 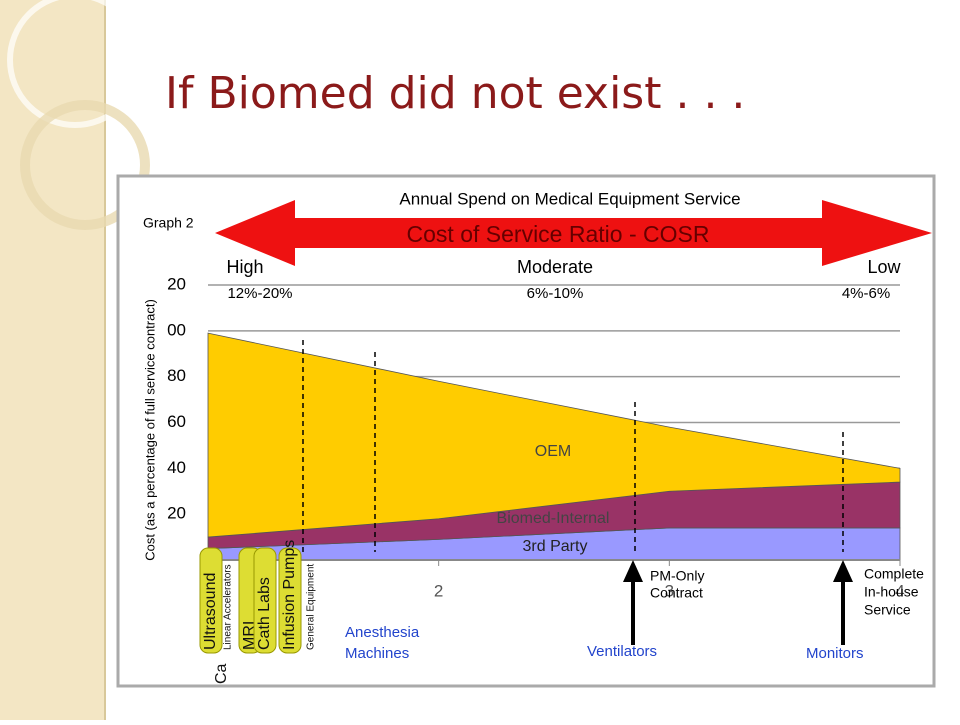 What do you see at coordinates (558, 234) in the screenshot?
I see `banner-text: Cost of Service Ratio - COSR` at bounding box center [558, 234].